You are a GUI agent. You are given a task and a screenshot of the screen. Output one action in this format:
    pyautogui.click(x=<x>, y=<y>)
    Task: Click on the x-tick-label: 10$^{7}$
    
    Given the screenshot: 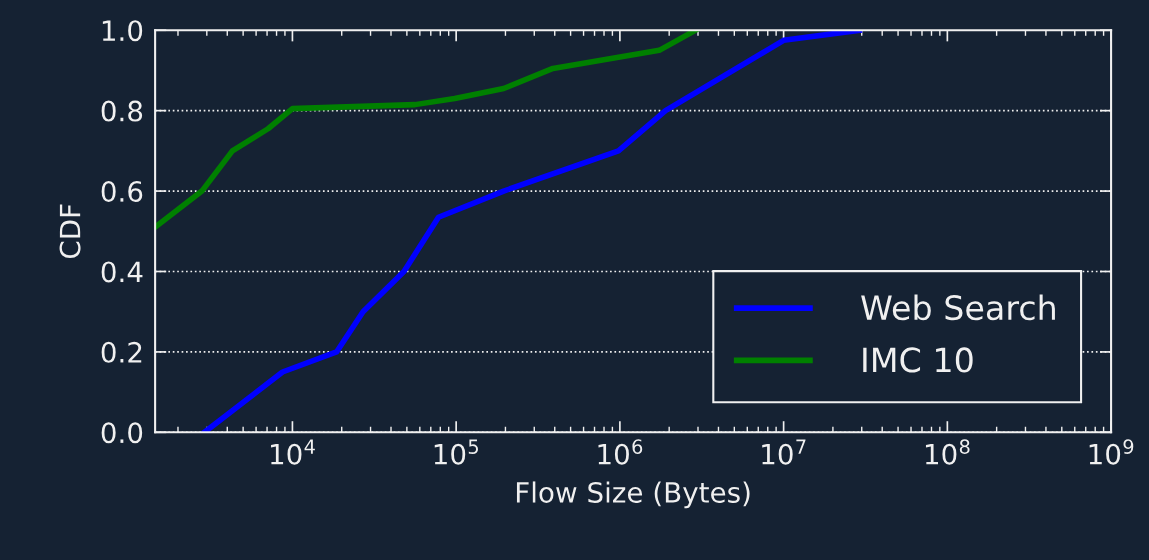 What is the action you would take?
    pyautogui.click(x=784, y=452)
    